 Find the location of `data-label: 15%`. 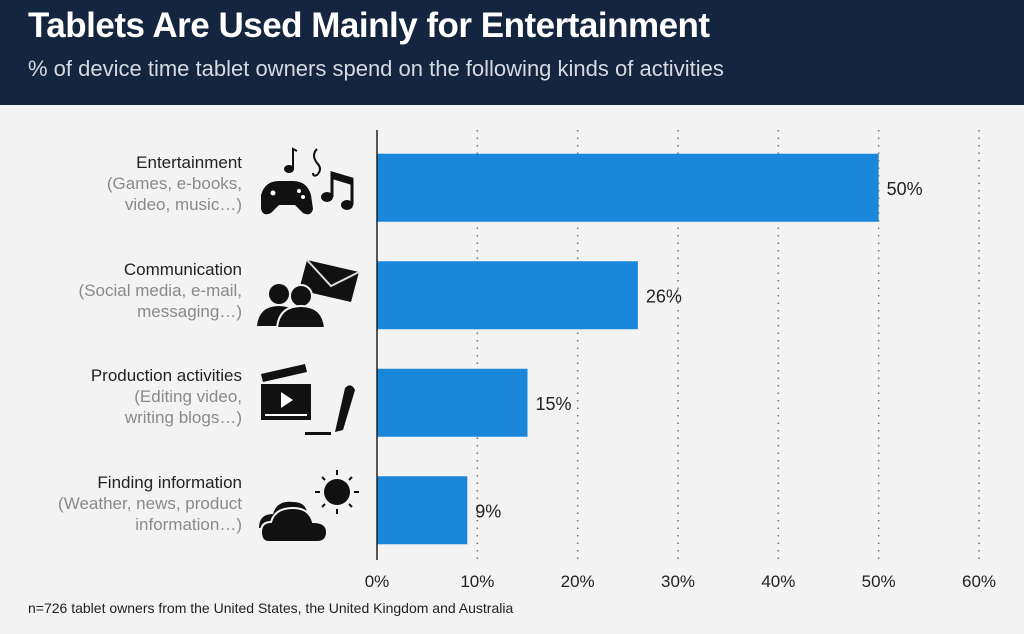

data-label: 15% is located at coordinates (554, 404).